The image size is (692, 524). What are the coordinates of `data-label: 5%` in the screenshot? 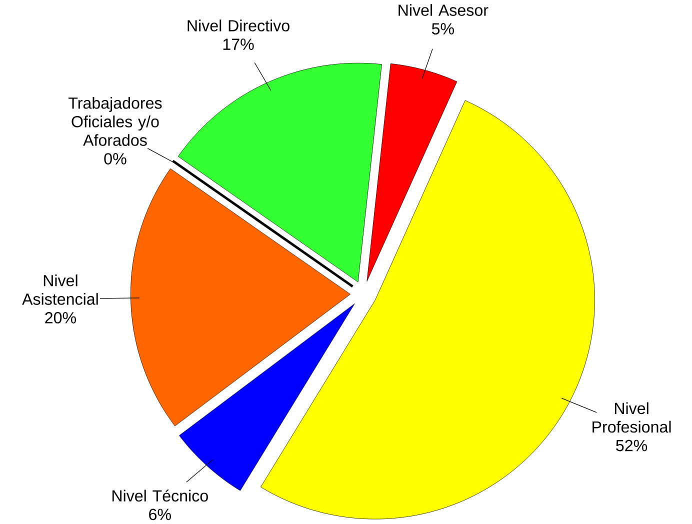 It's located at (443, 28).